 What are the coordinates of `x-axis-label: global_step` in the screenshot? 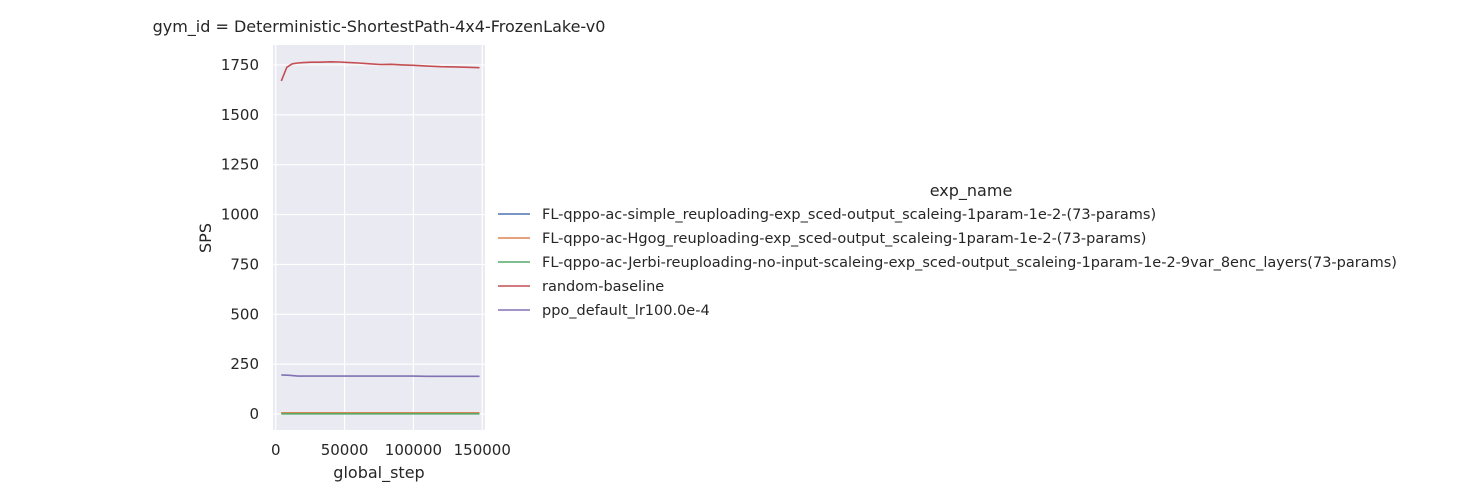 It's located at (378, 473).